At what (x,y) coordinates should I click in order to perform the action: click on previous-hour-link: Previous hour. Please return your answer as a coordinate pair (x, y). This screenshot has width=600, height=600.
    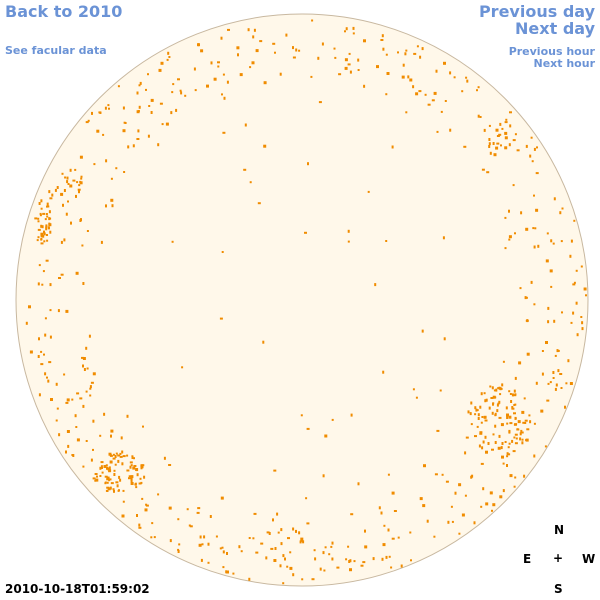
    Looking at the image, I should click on (551, 51).